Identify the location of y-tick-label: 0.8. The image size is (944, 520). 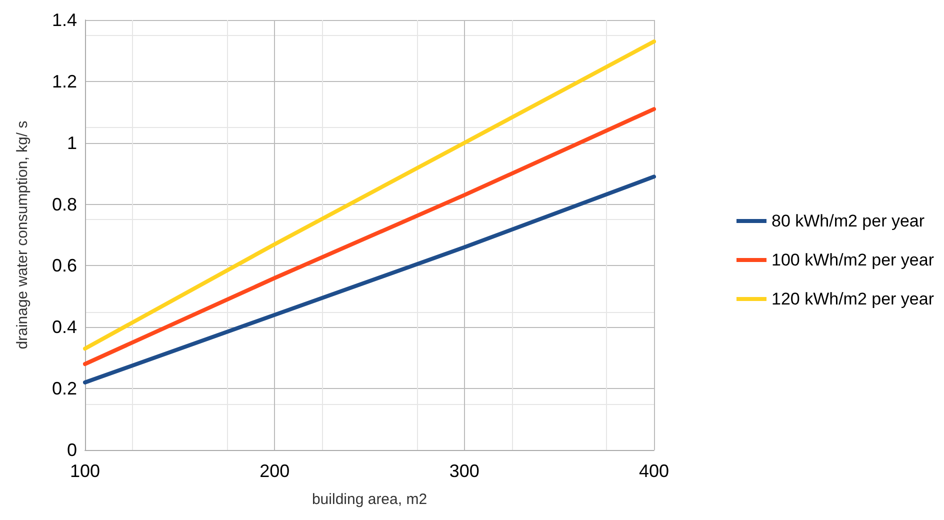
(64, 204).